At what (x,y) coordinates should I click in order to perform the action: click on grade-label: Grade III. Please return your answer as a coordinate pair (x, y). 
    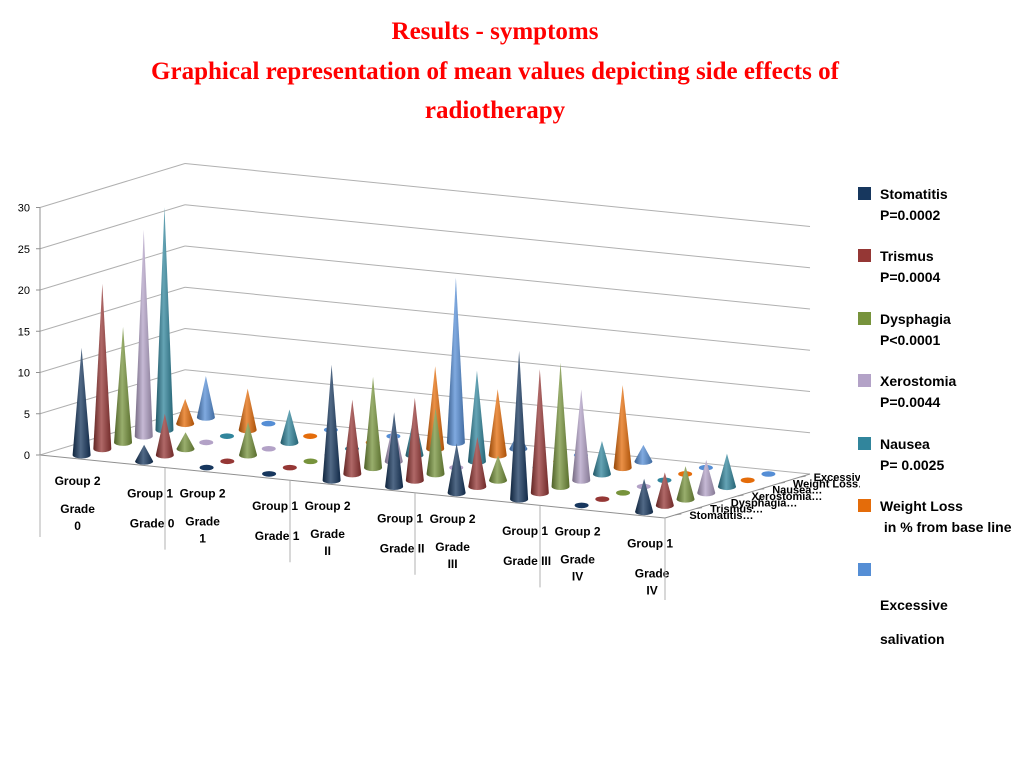
    Looking at the image, I should click on (527, 561).